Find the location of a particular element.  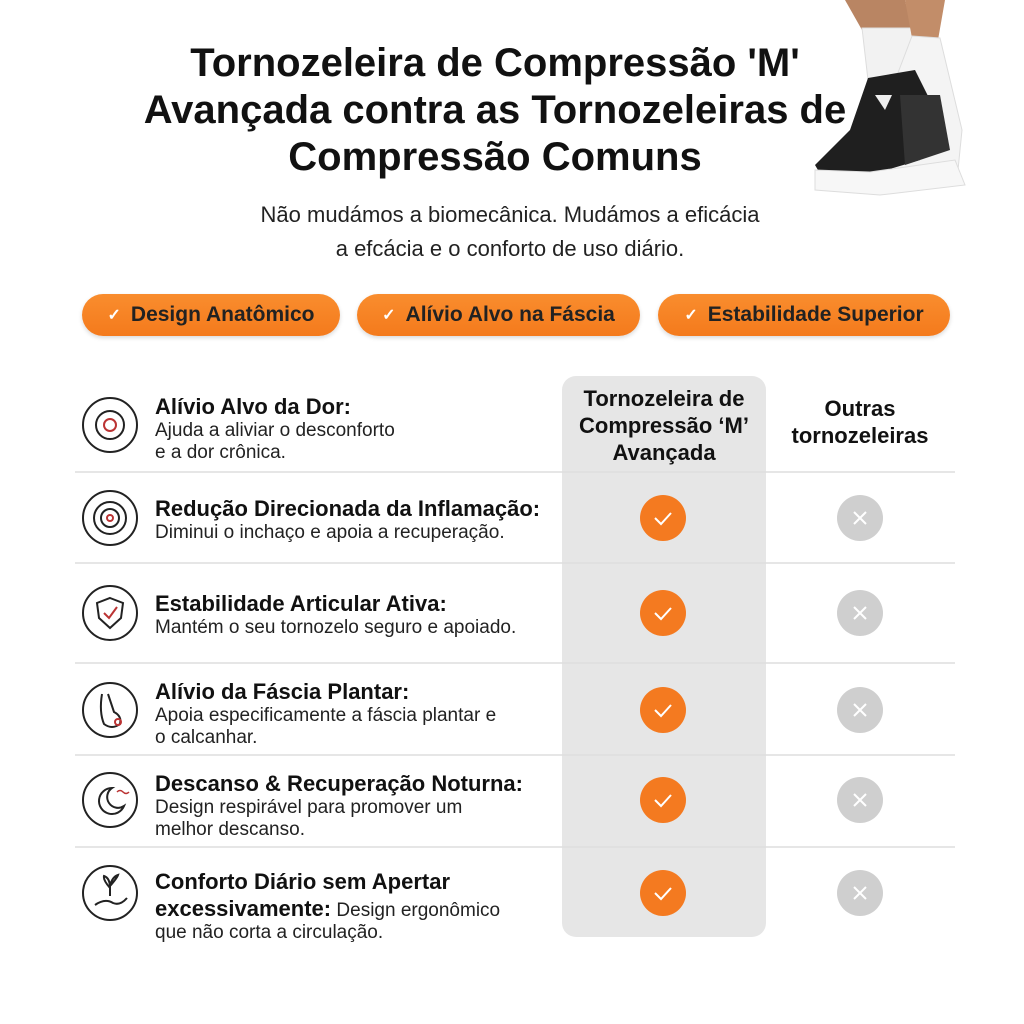

feature-title: Alívio da Fáscia Plantar: is located at coordinates (282, 691).